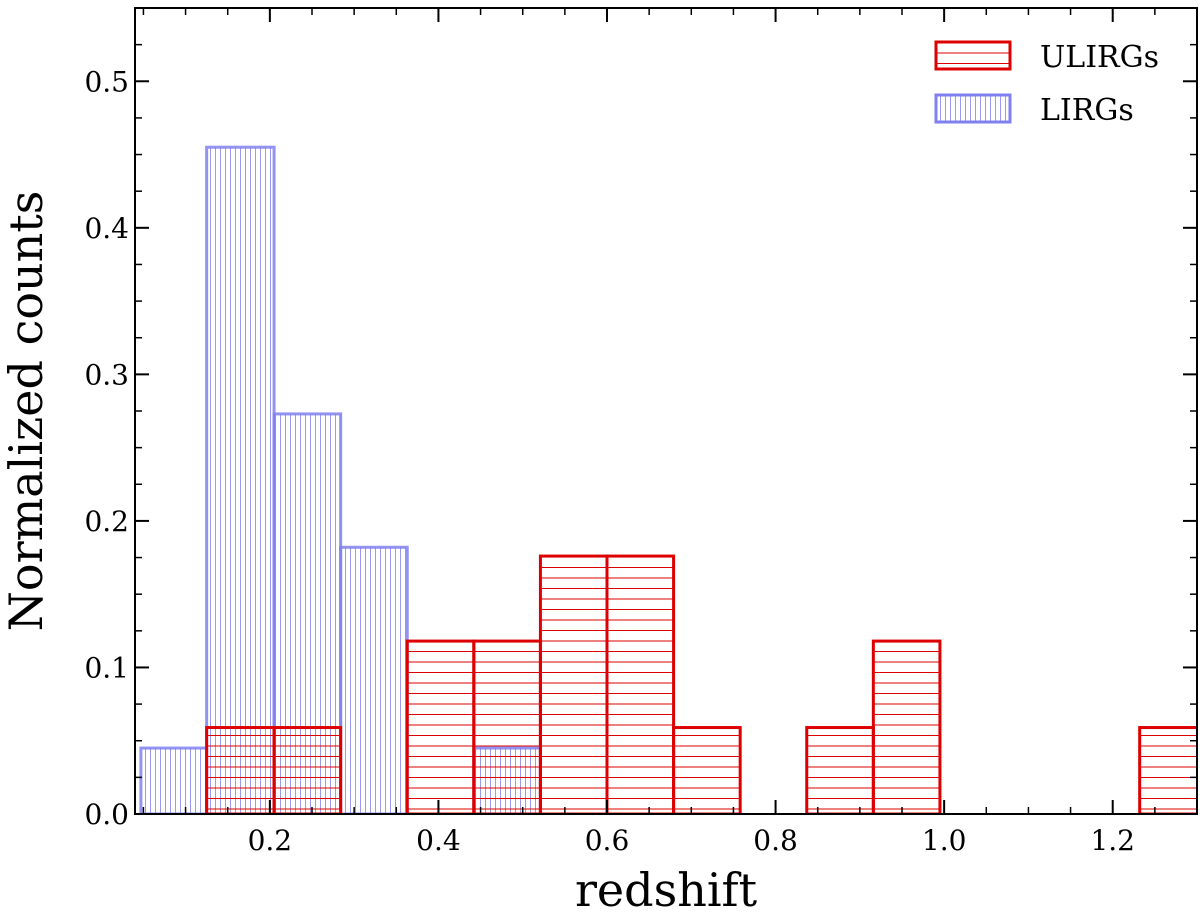 The width and height of the screenshot is (1200, 915). Describe the element at coordinates (607, 840) in the screenshot. I see `x-tick-label-2: 0.6` at that location.